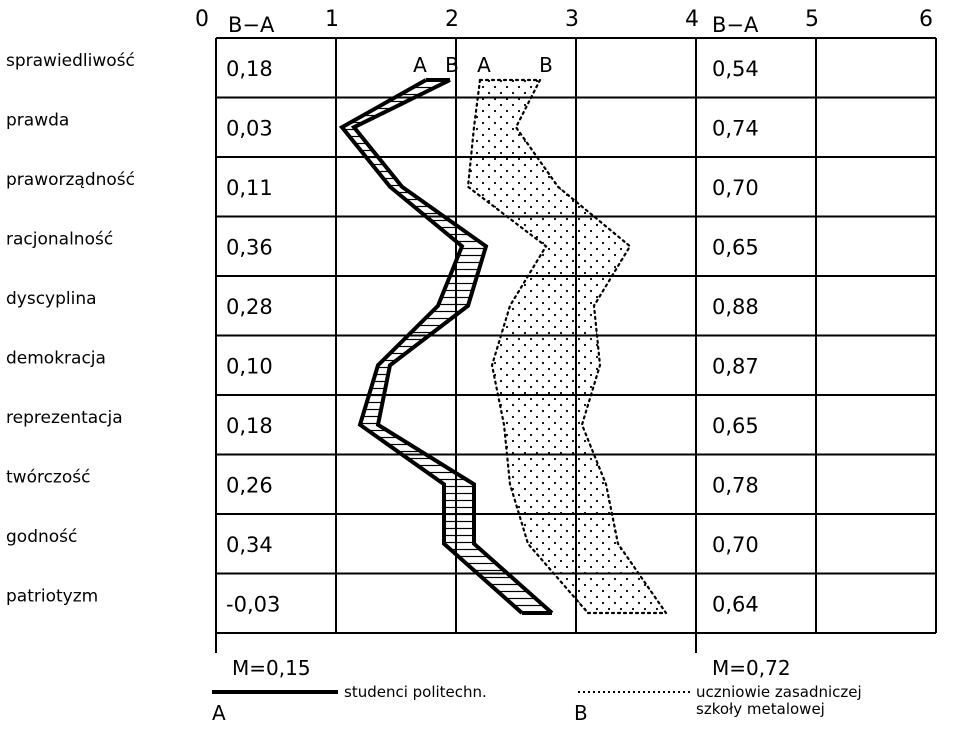 The width and height of the screenshot is (953, 731). I want to click on category-label: sprawiedliwość, so click(70, 61).